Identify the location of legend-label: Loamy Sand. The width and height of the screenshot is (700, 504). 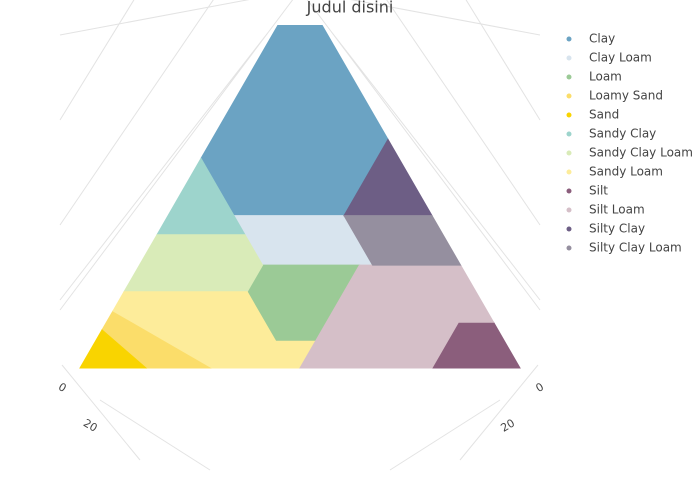
(626, 96).